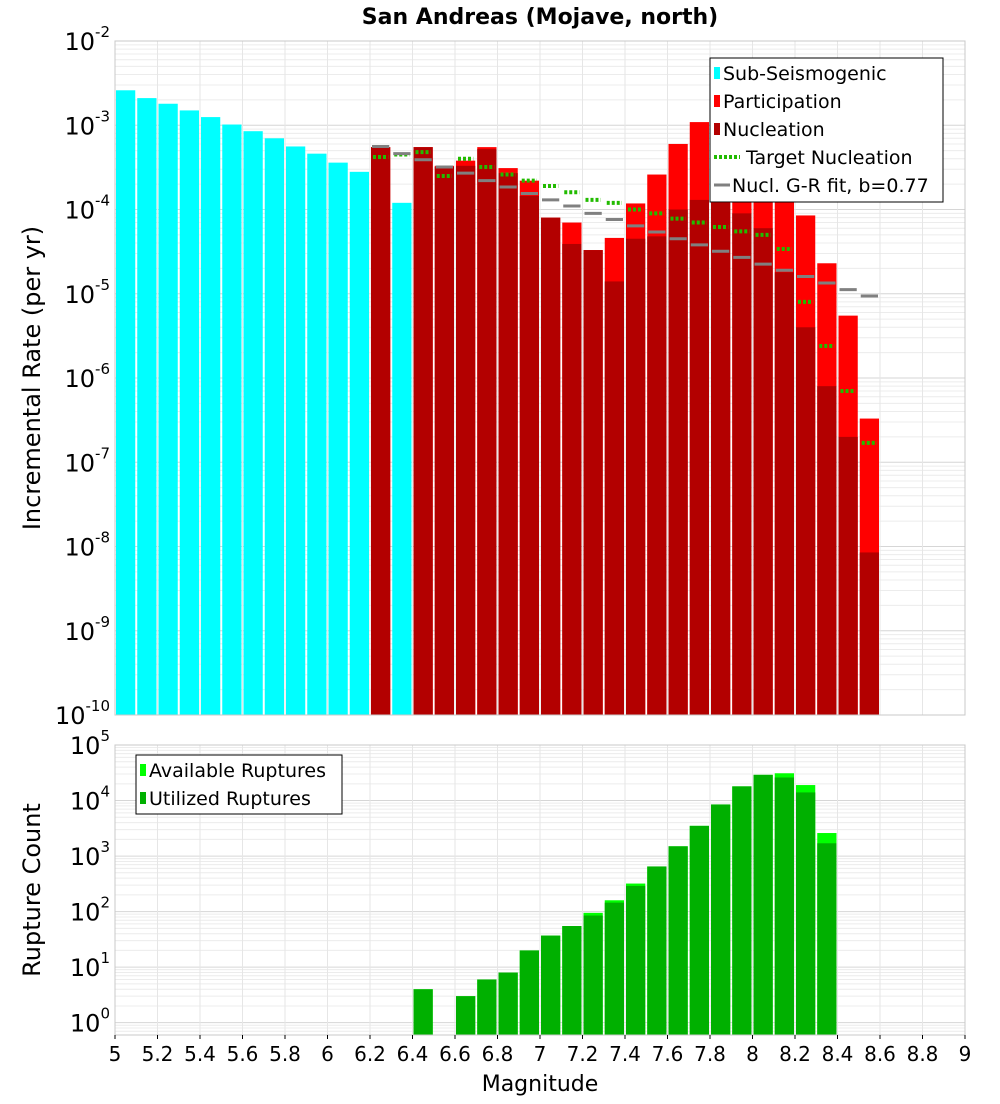 This screenshot has height=1104, width=1000. I want to click on x-tick-label: 7.2, so click(583, 1054).